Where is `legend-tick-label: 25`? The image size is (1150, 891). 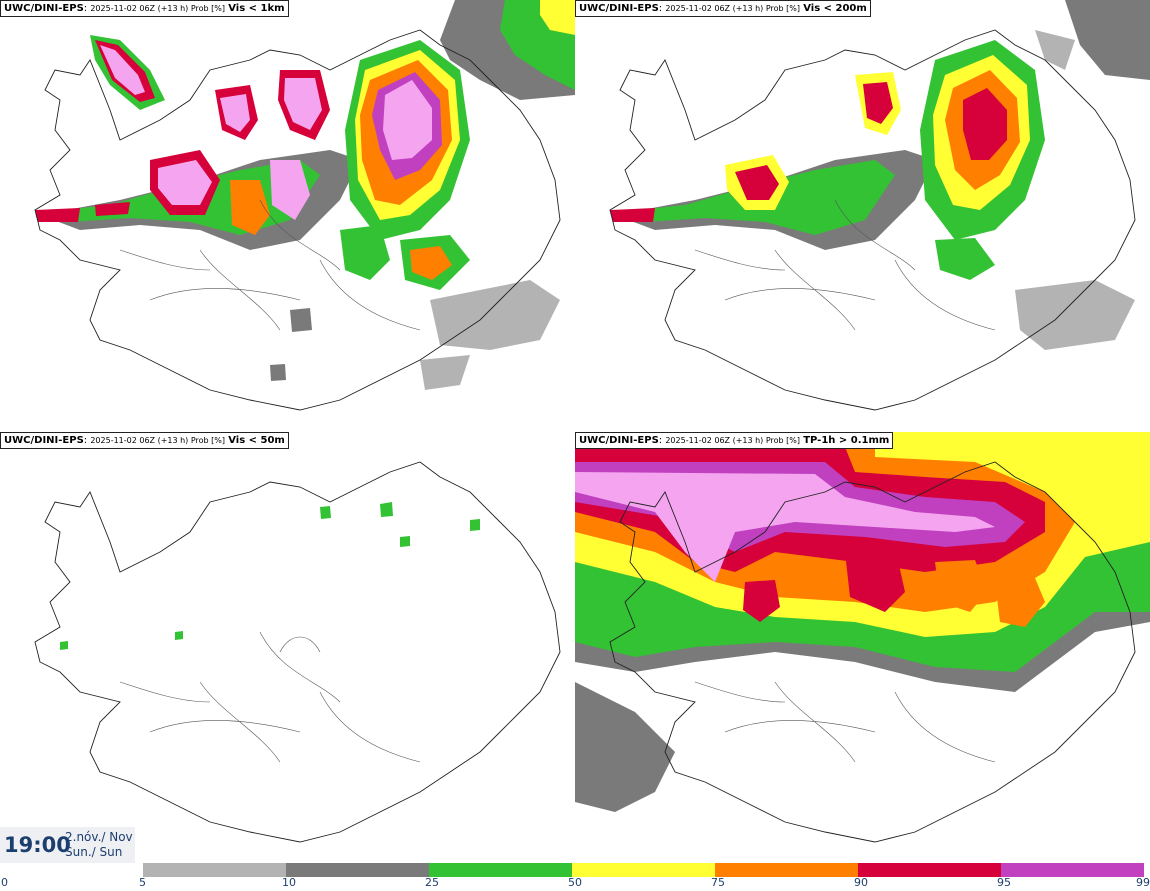
legend-tick-label: 25 is located at coordinates (432, 882).